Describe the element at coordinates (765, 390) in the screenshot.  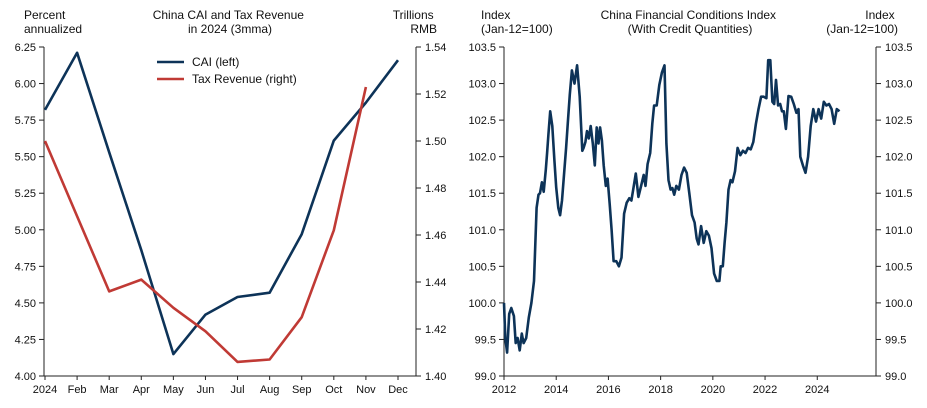
I see `c2-x-tick-label: 2022` at that location.